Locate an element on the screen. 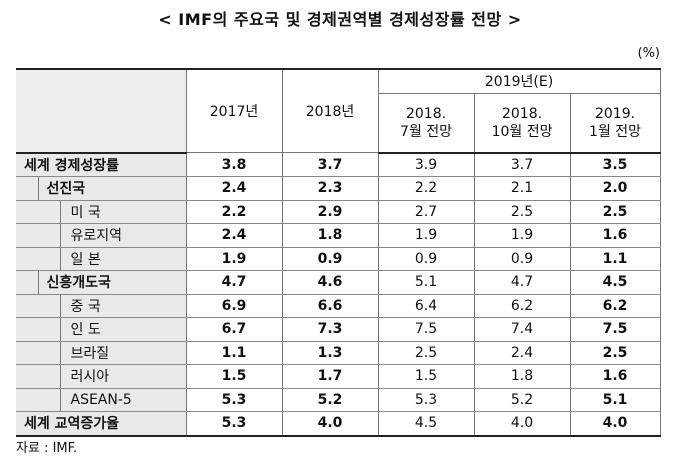 The width and height of the screenshot is (680, 475). table-row: 세계 경제성장률 3.8 3.7 3.9 3.7 3.5 is located at coordinates (338, 164).